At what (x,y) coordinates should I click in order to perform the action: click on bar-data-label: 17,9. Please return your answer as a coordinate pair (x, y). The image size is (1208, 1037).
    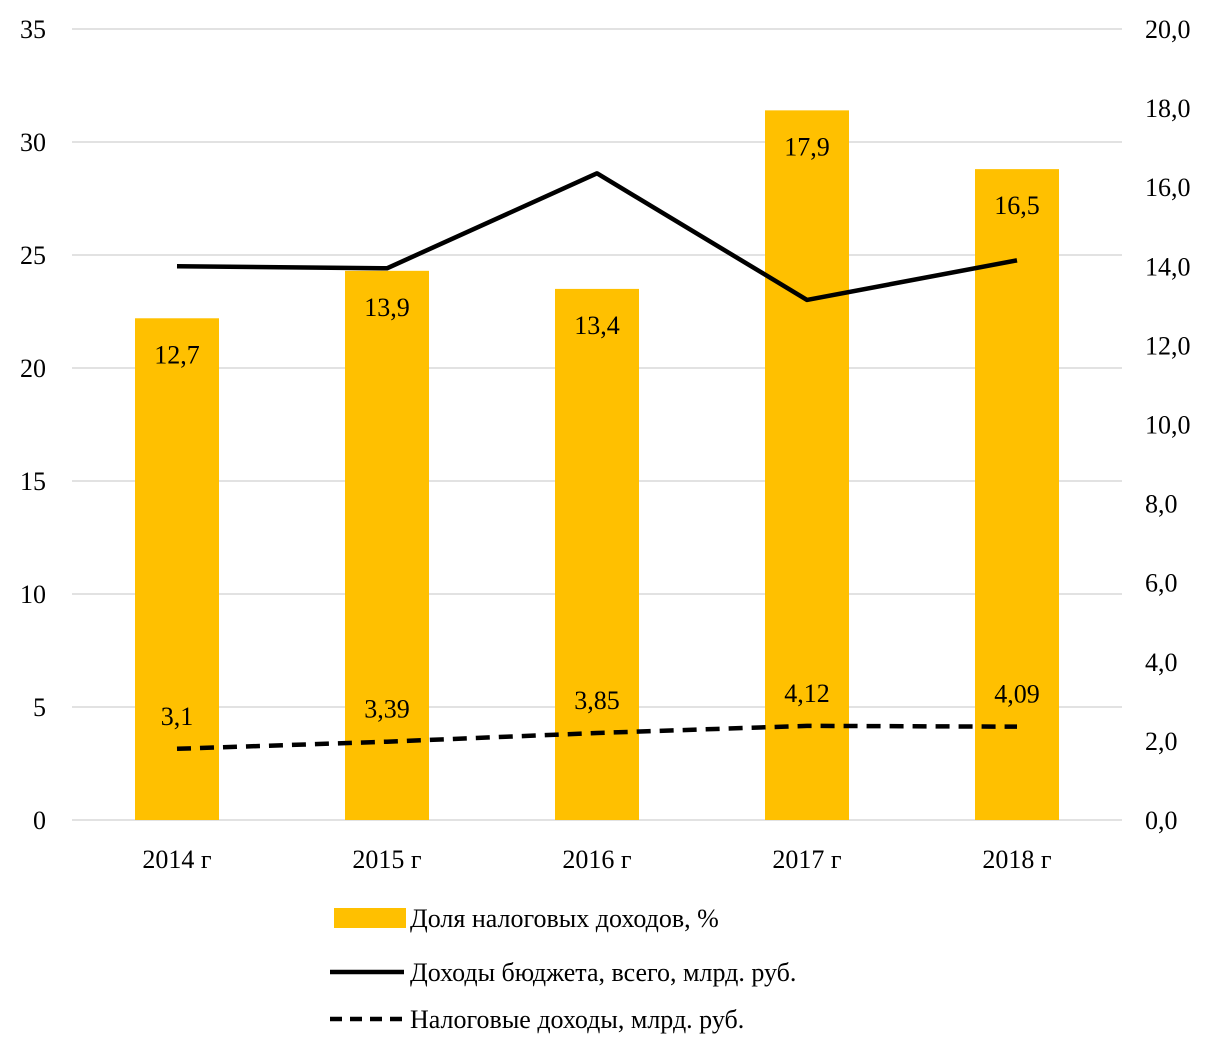
    Looking at the image, I should click on (807, 146).